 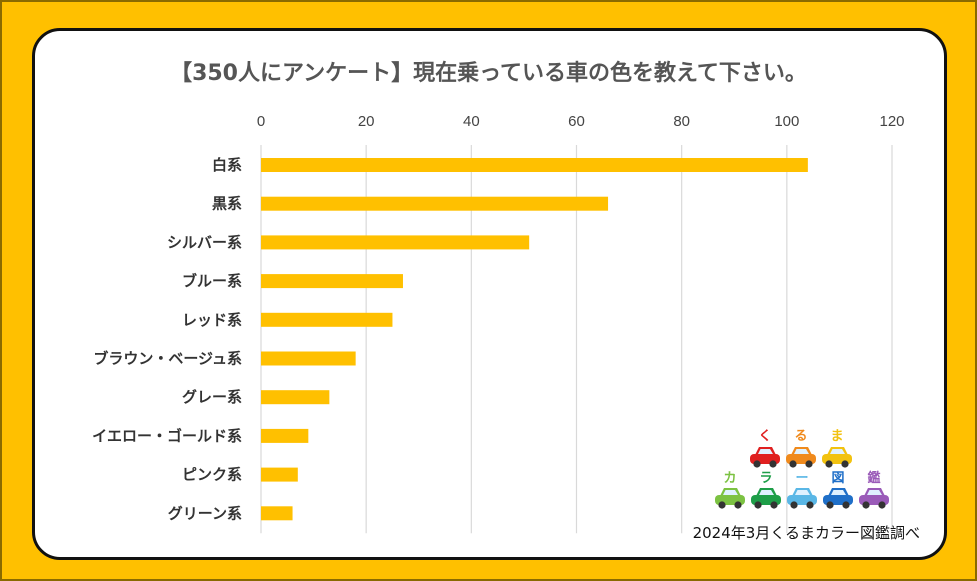 I want to click on logo-char: 図, so click(x=837, y=478).